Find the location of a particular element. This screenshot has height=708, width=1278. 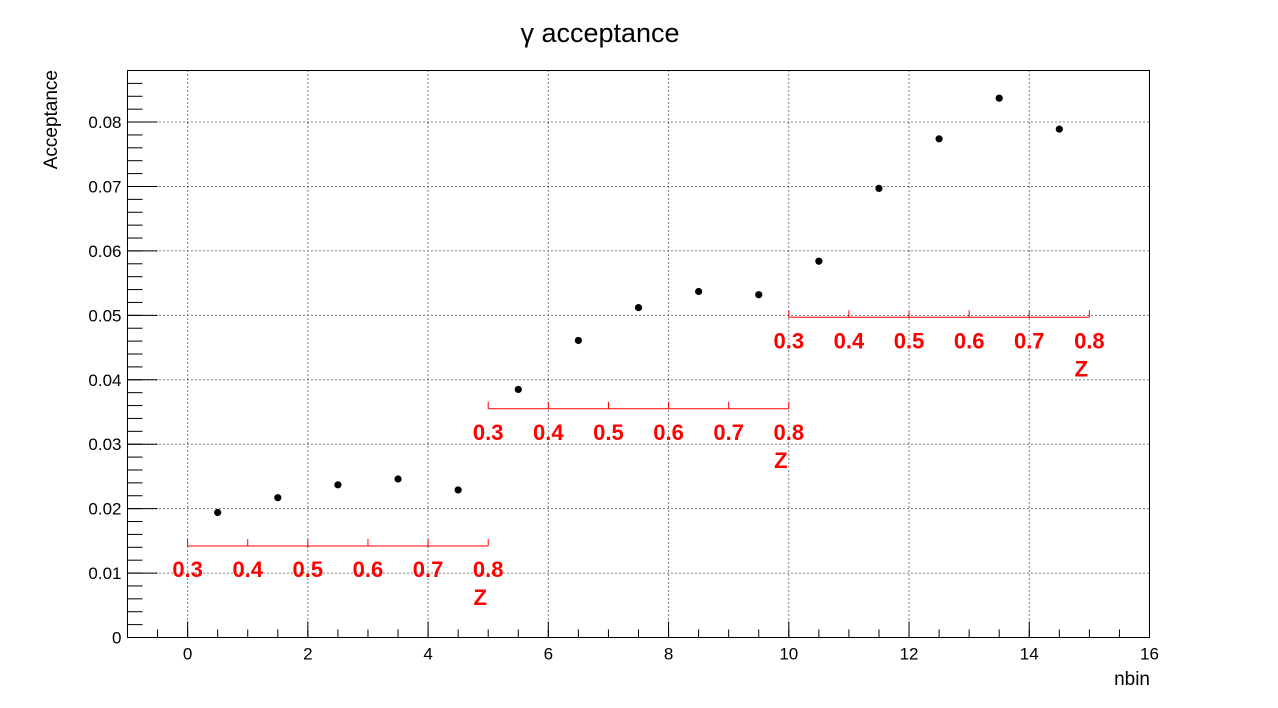

y-tick-label: 0.06 is located at coordinates (104, 251).